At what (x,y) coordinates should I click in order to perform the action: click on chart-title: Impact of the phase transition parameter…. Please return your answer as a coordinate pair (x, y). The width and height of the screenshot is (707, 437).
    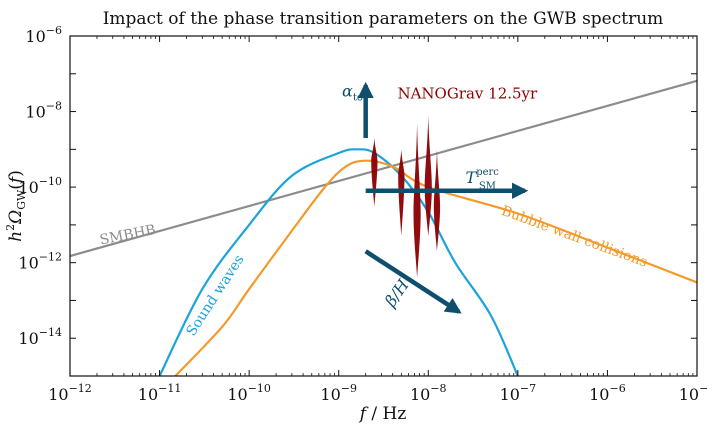
    Looking at the image, I should click on (383, 19).